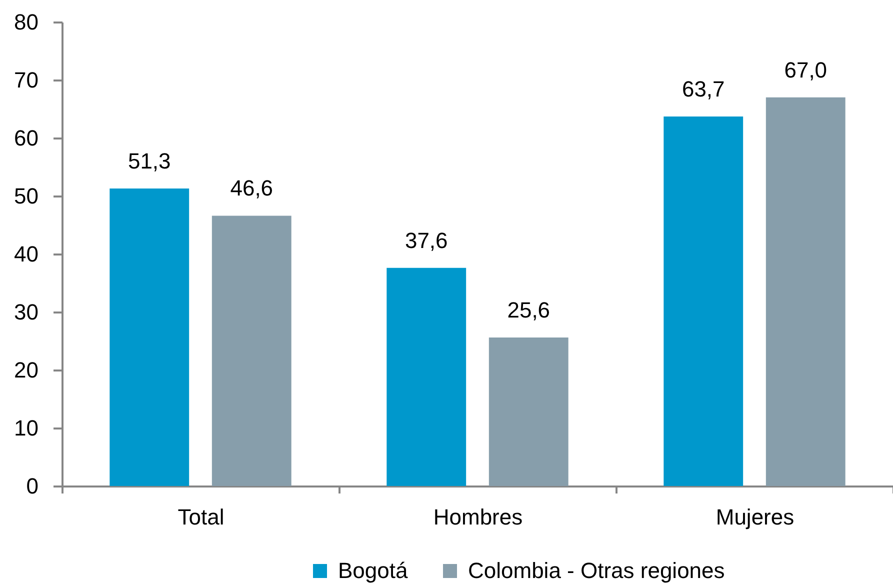 The height and width of the screenshot is (583, 893). What do you see at coordinates (26, 138) in the screenshot?
I see `y-tick-label: 60` at bounding box center [26, 138].